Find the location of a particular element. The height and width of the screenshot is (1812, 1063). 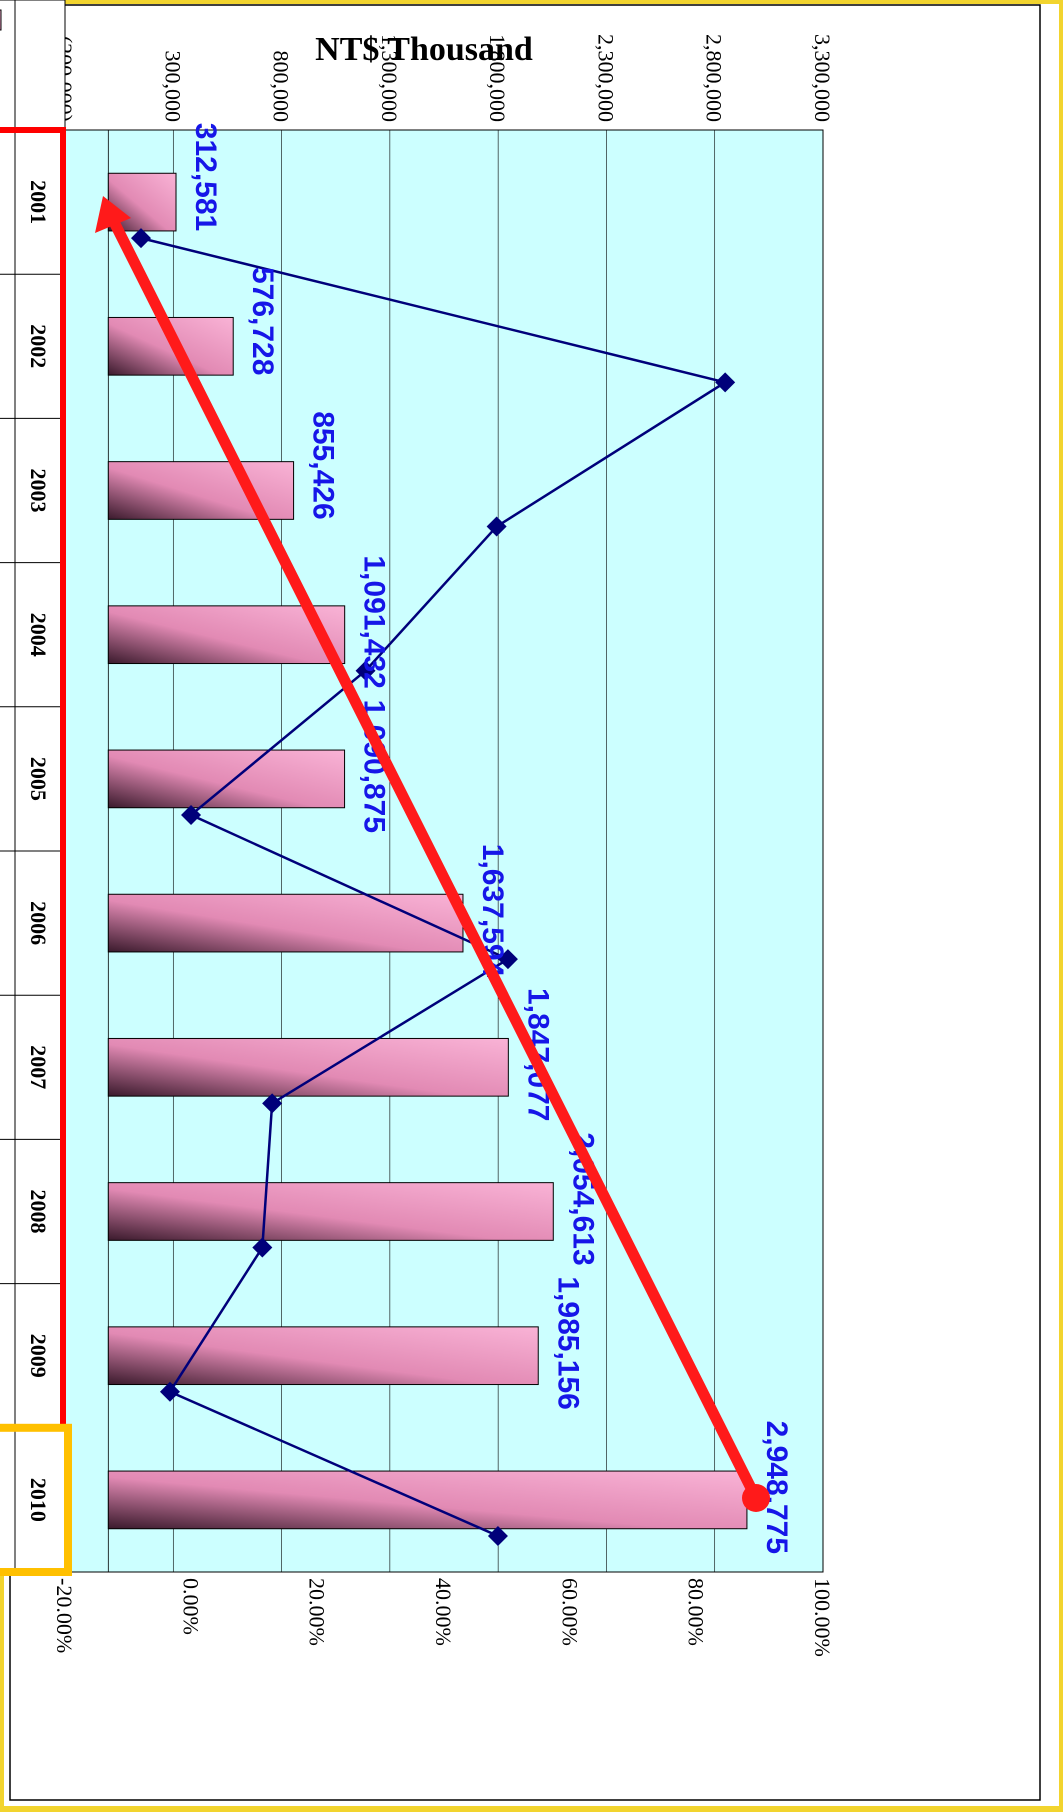

secondary-tick-label: -20.00% is located at coordinates (64, 1615).